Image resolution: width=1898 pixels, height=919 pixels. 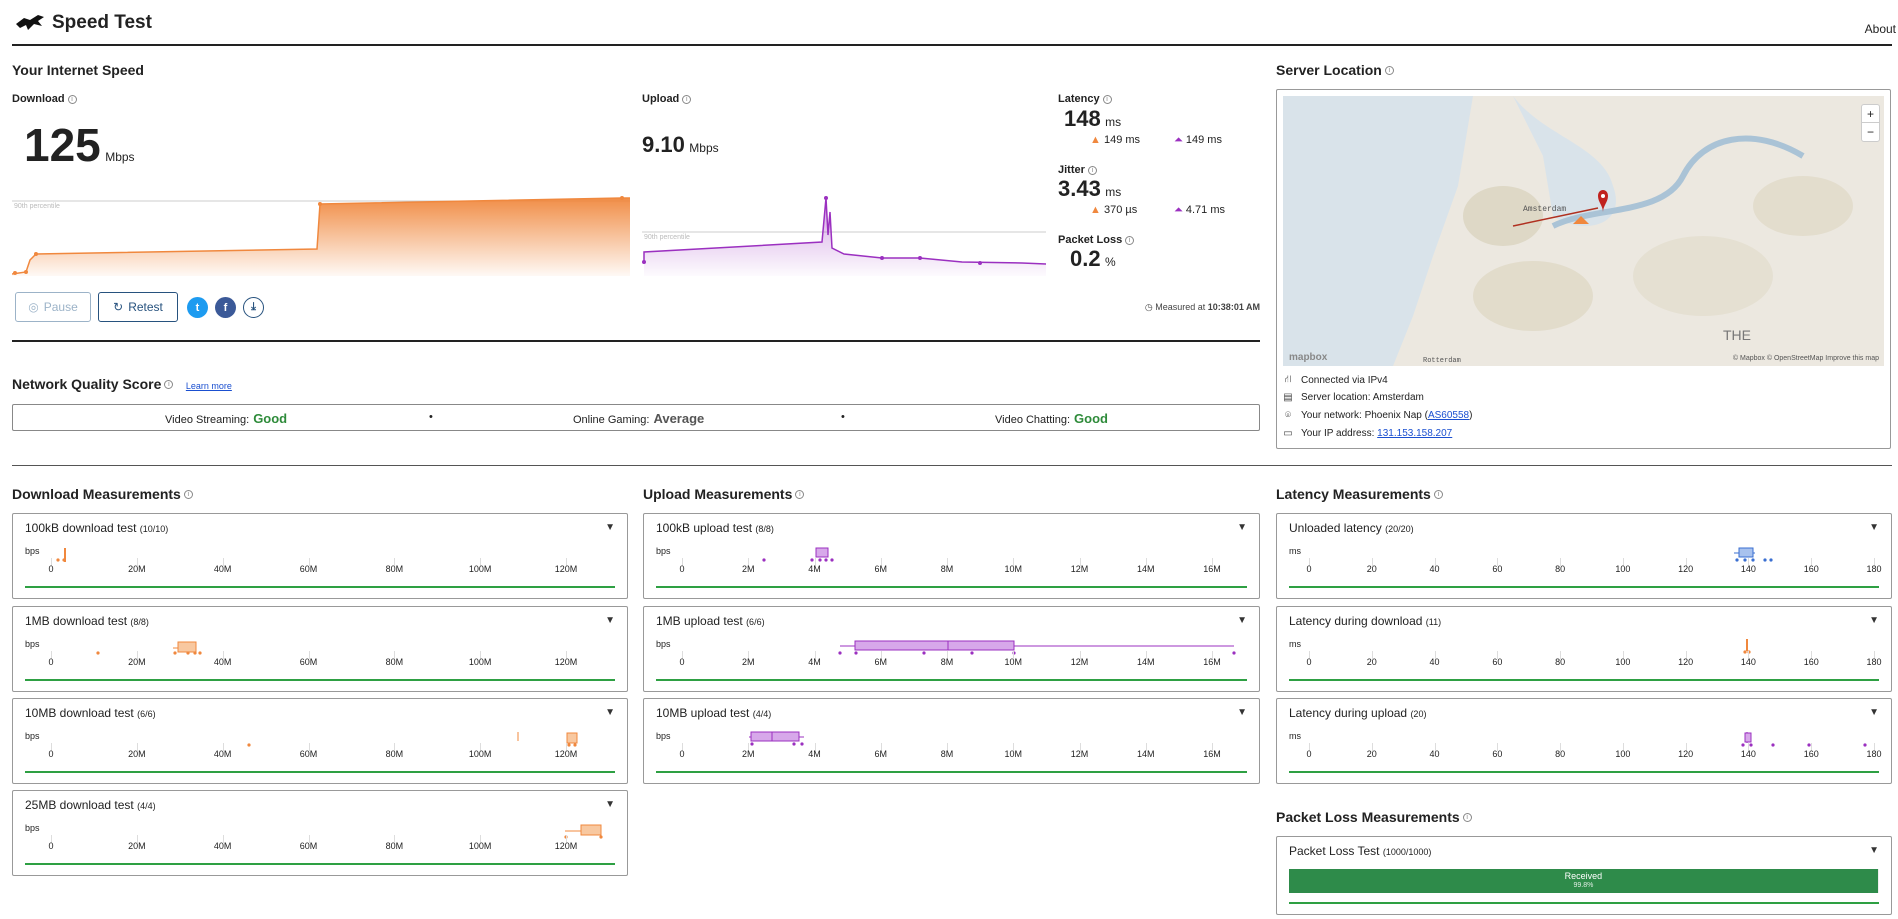 What do you see at coordinates (225, 307) in the screenshot?
I see `facebook-share-icon: f` at bounding box center [225, 307].